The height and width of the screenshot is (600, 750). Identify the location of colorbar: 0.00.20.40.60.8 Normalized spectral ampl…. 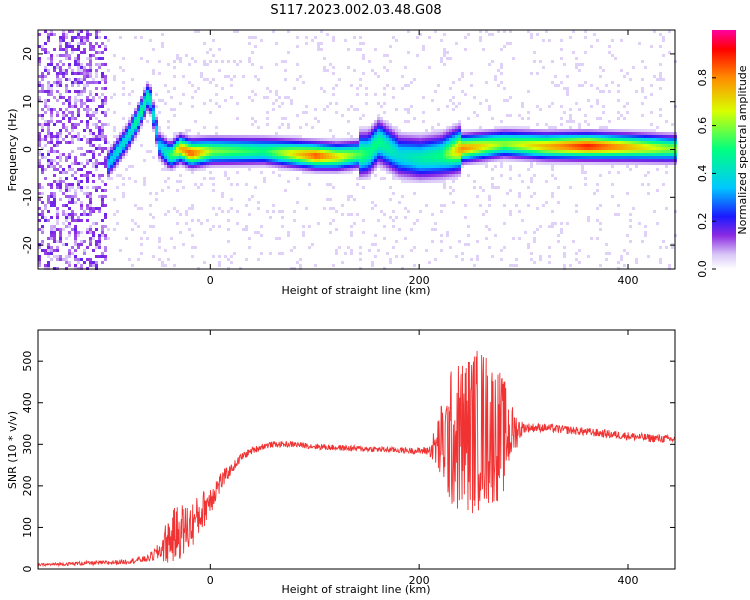
(722, 154).